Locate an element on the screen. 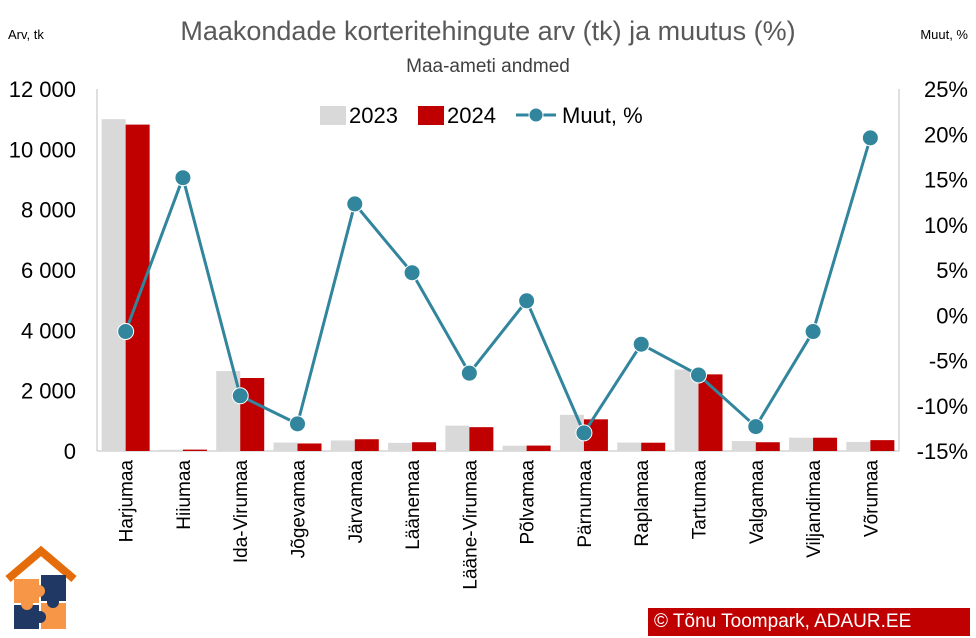 The height and width of the screenshot is (638, 976). category-label: Järvamaa is located at coordinates (356, 502).